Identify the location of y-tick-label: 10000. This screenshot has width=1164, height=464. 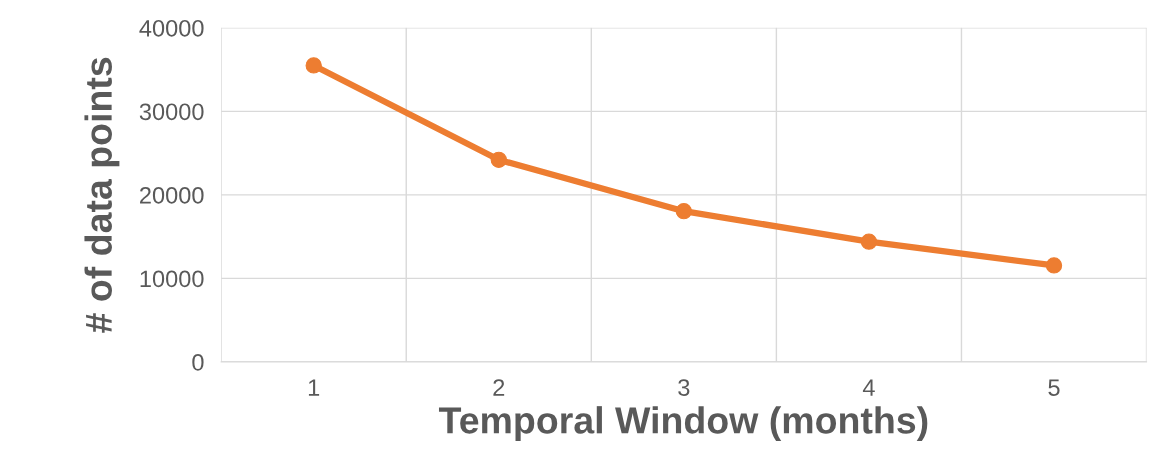
(172, 279).